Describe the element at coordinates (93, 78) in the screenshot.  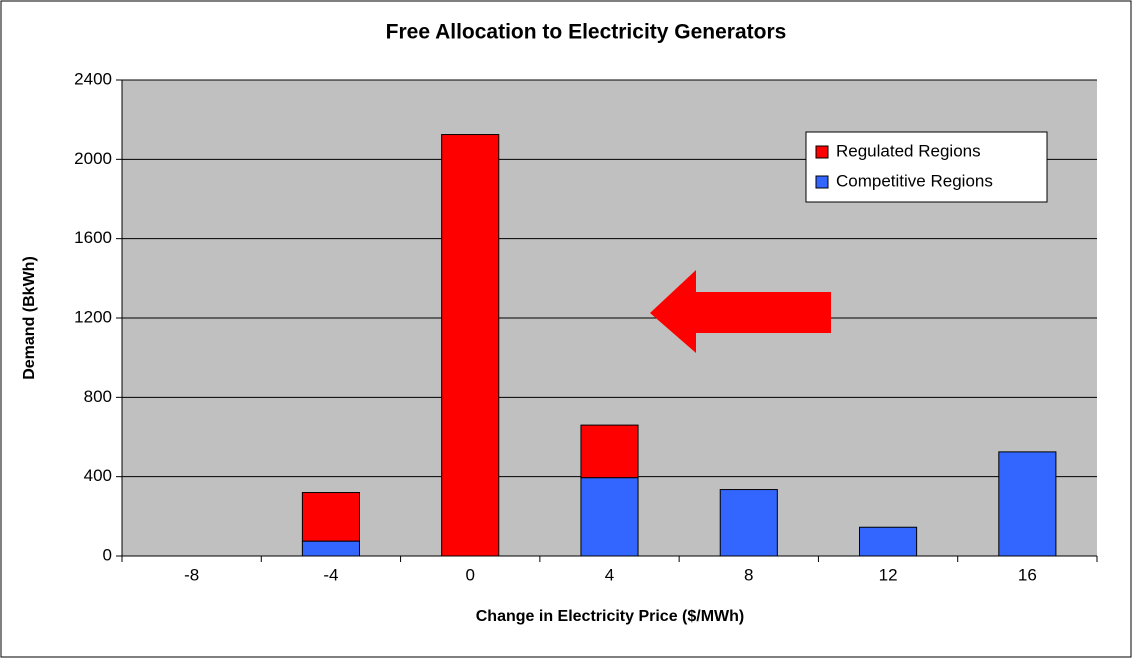
I see `y-tick-label: 2400` at that location.